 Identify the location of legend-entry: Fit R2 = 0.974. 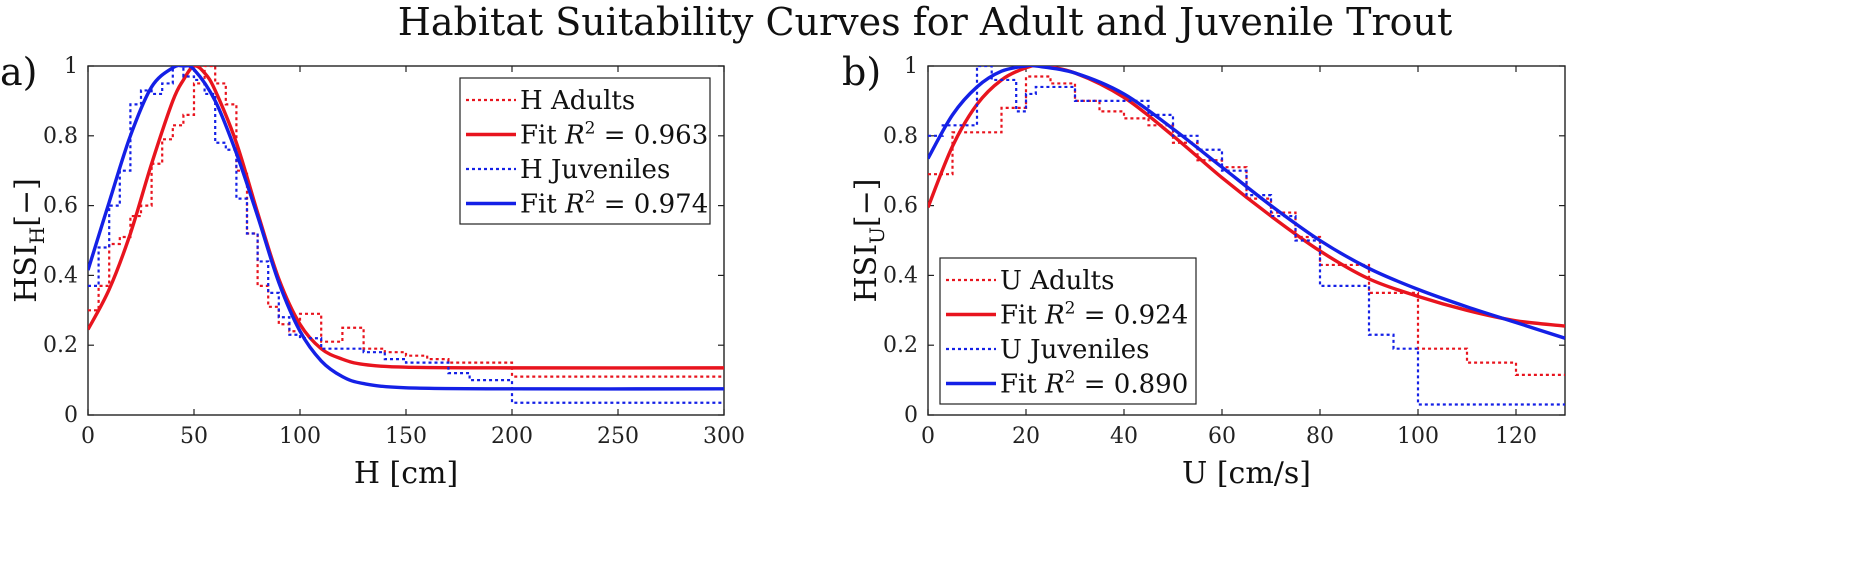
(614, 204).